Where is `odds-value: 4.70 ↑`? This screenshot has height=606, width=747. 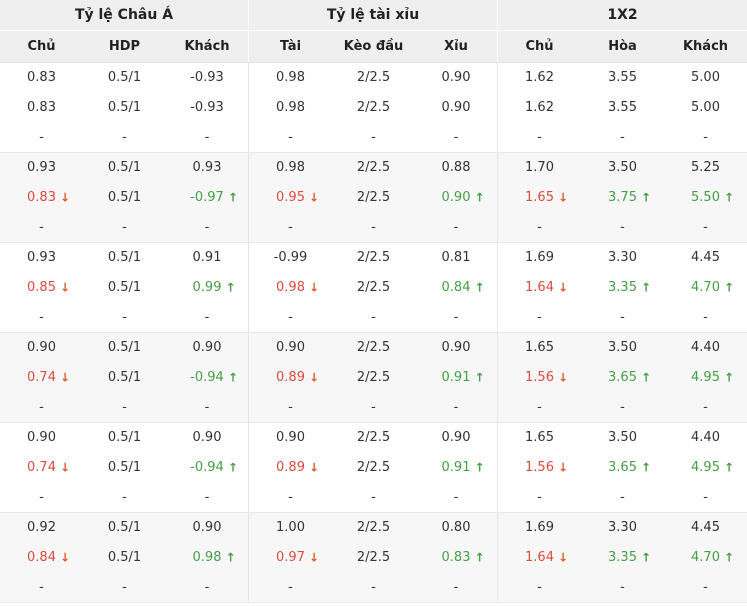 odds-value: 4.70 ↑ is located at coordinates (713, 287).